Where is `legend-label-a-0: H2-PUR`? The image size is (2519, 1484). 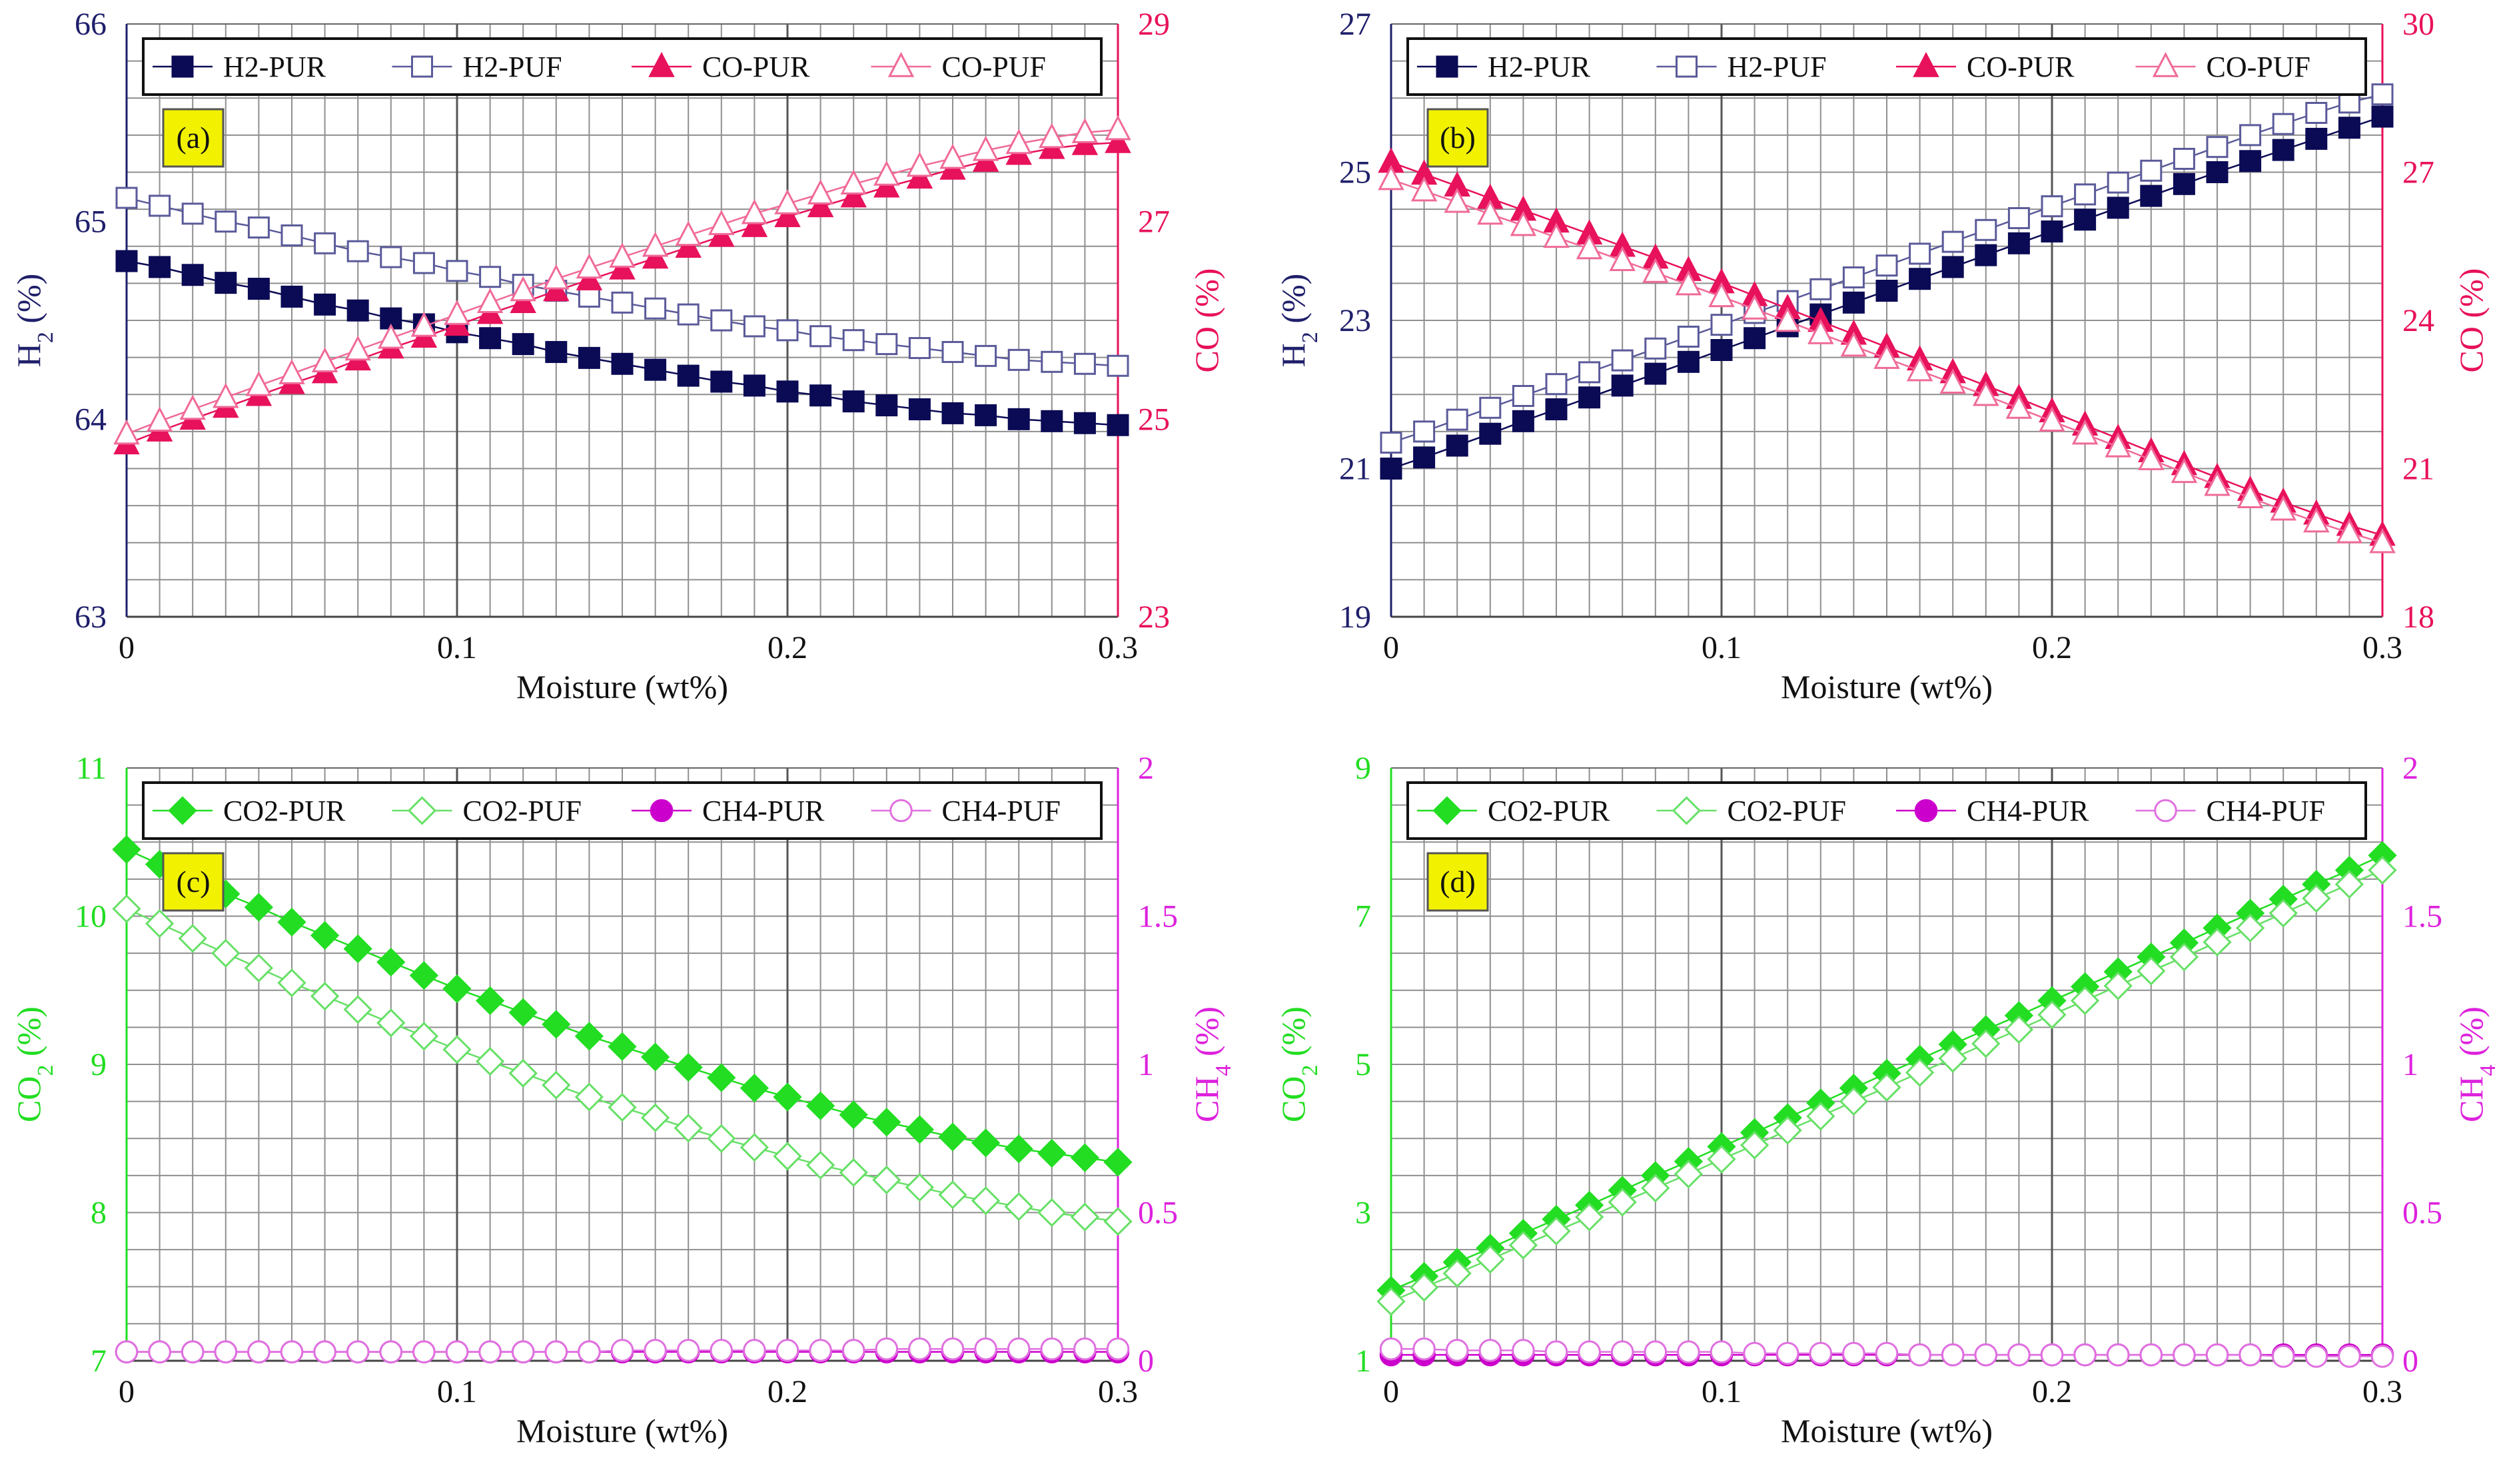 legend-label-a-0: H2-PUR is located at coordinates (274, 67).